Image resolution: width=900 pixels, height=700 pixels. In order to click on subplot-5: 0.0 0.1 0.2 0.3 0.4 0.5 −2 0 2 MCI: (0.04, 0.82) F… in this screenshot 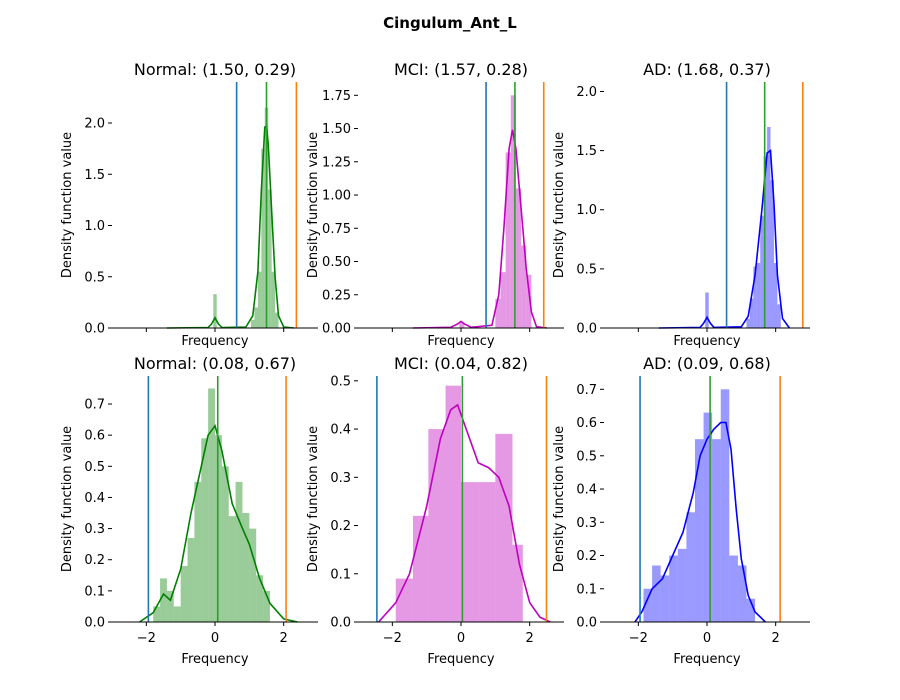, I will do `click(435, 510)`.